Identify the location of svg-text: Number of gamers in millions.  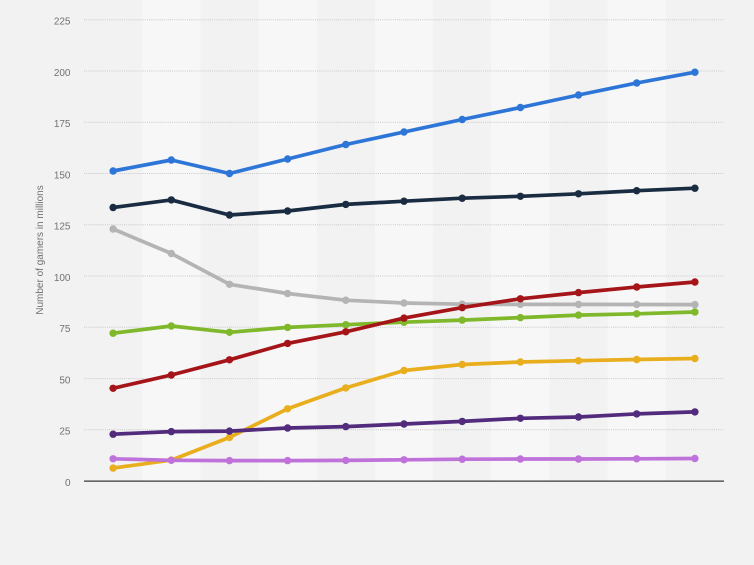
(40, 250).